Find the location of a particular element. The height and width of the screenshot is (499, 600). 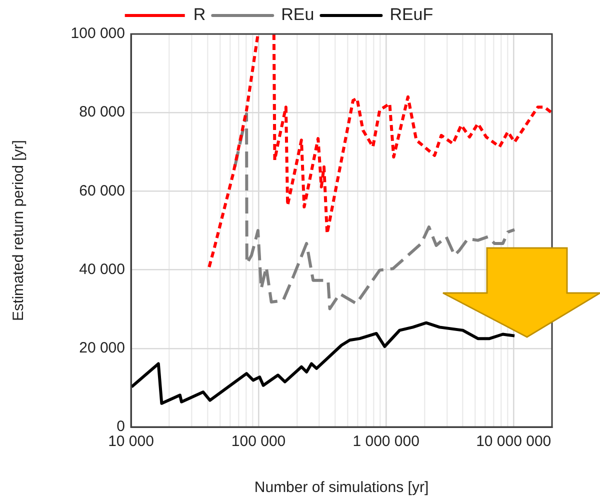

y-tick-label: 80 000 is located at coordinates (102, 112).